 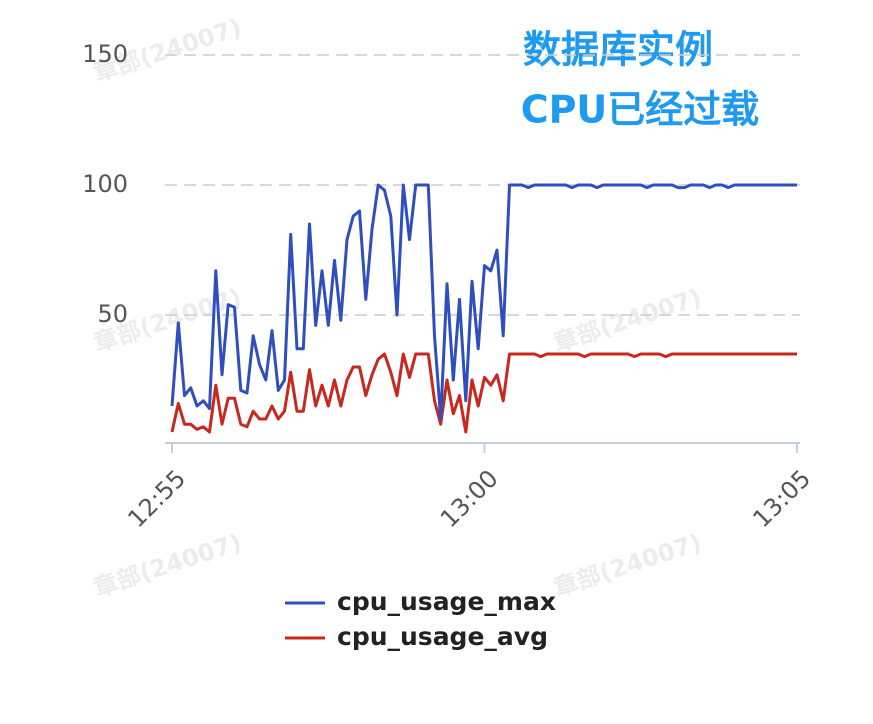 What do you see at coordinates (781, 498) in the screenshot?
I see `x-tick-label: 13:05` at bounding box center [781, 498].